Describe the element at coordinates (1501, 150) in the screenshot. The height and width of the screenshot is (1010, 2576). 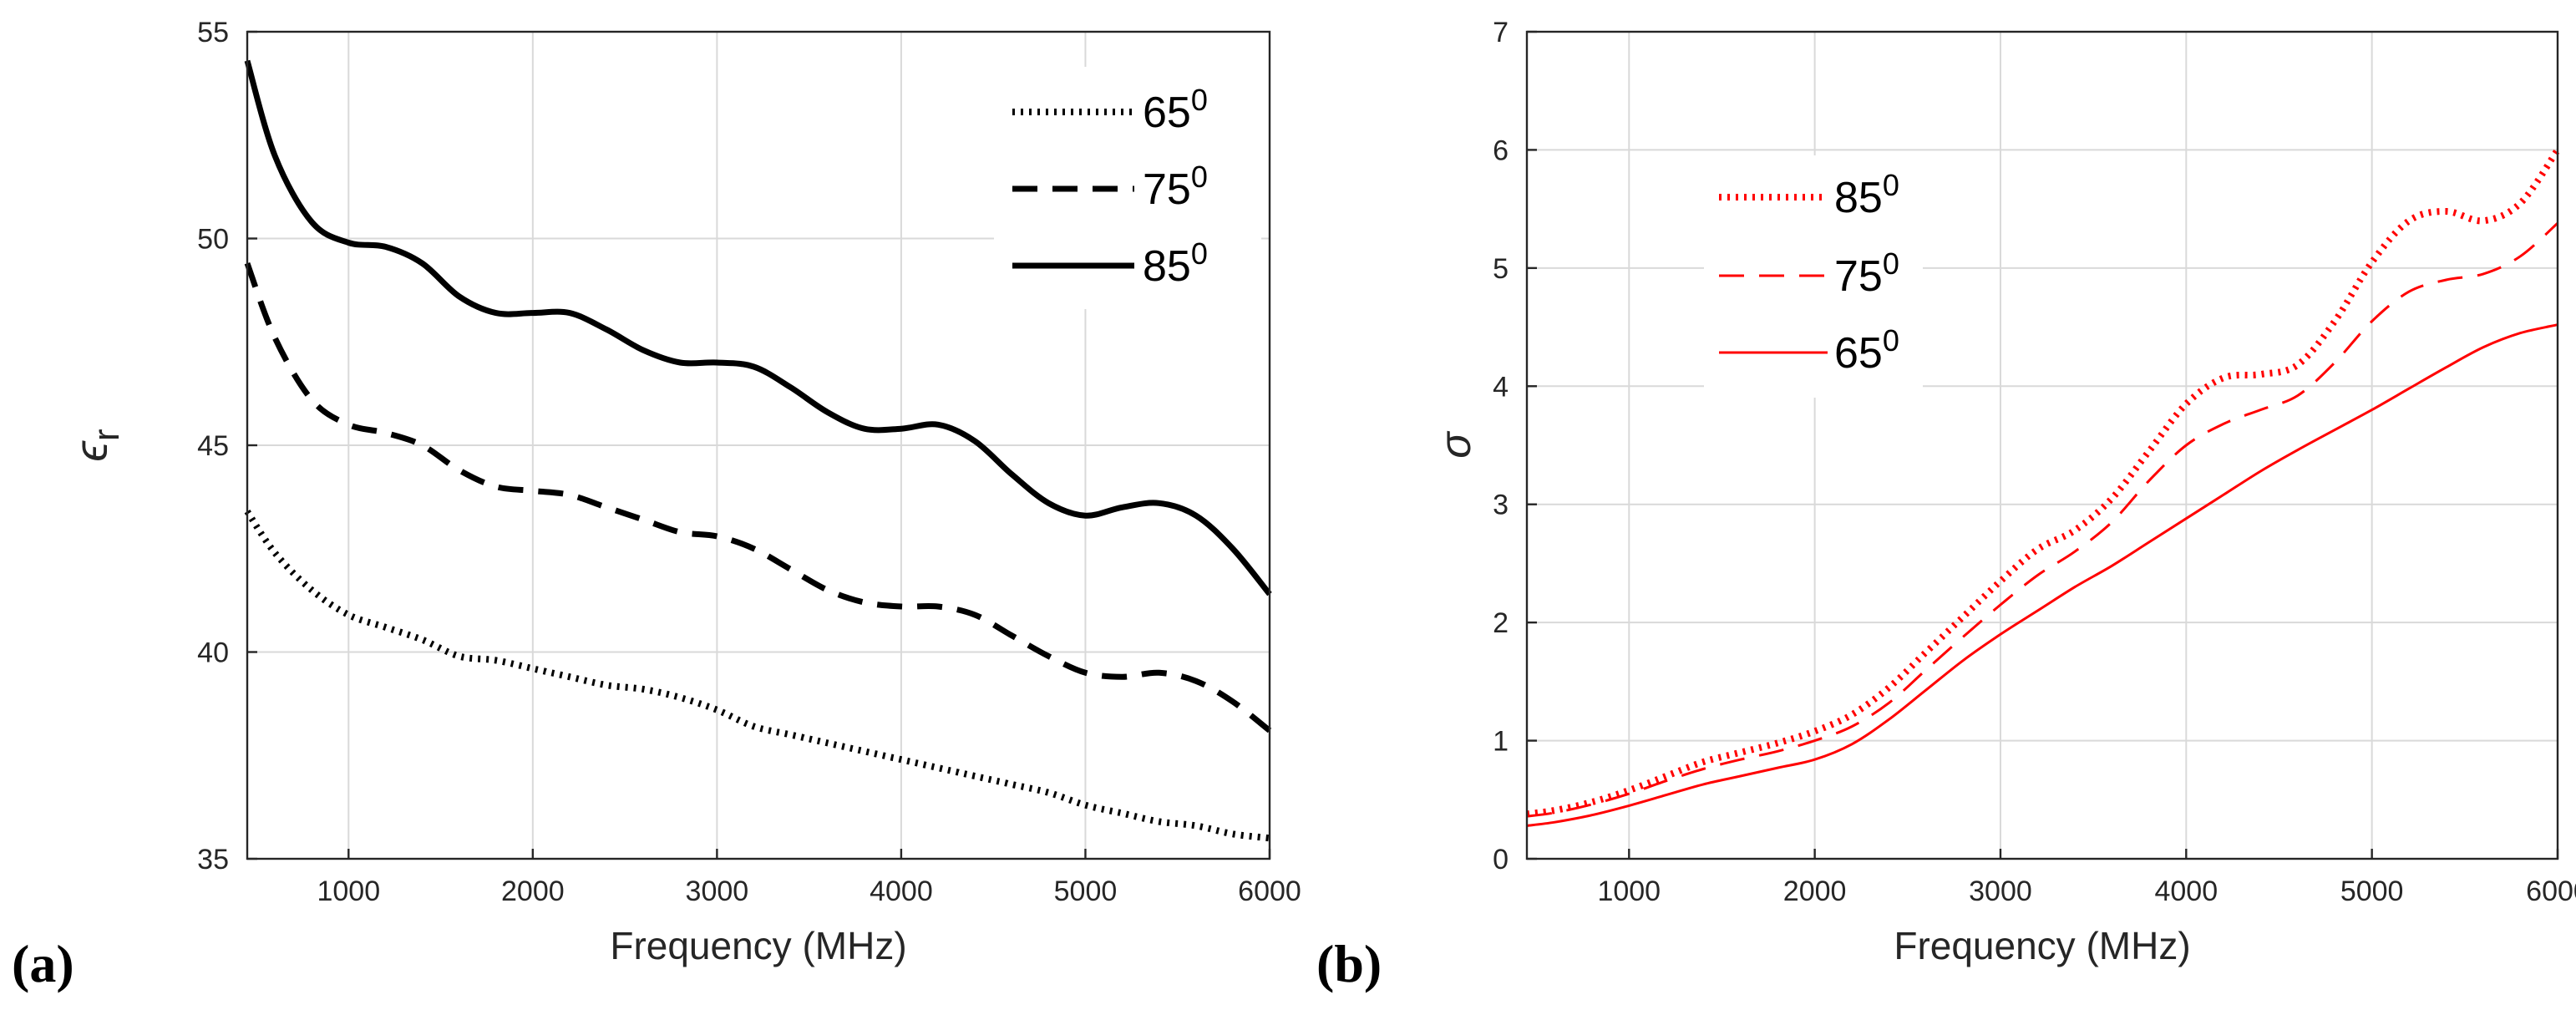
I see `y-tick-label: 6` at that location.